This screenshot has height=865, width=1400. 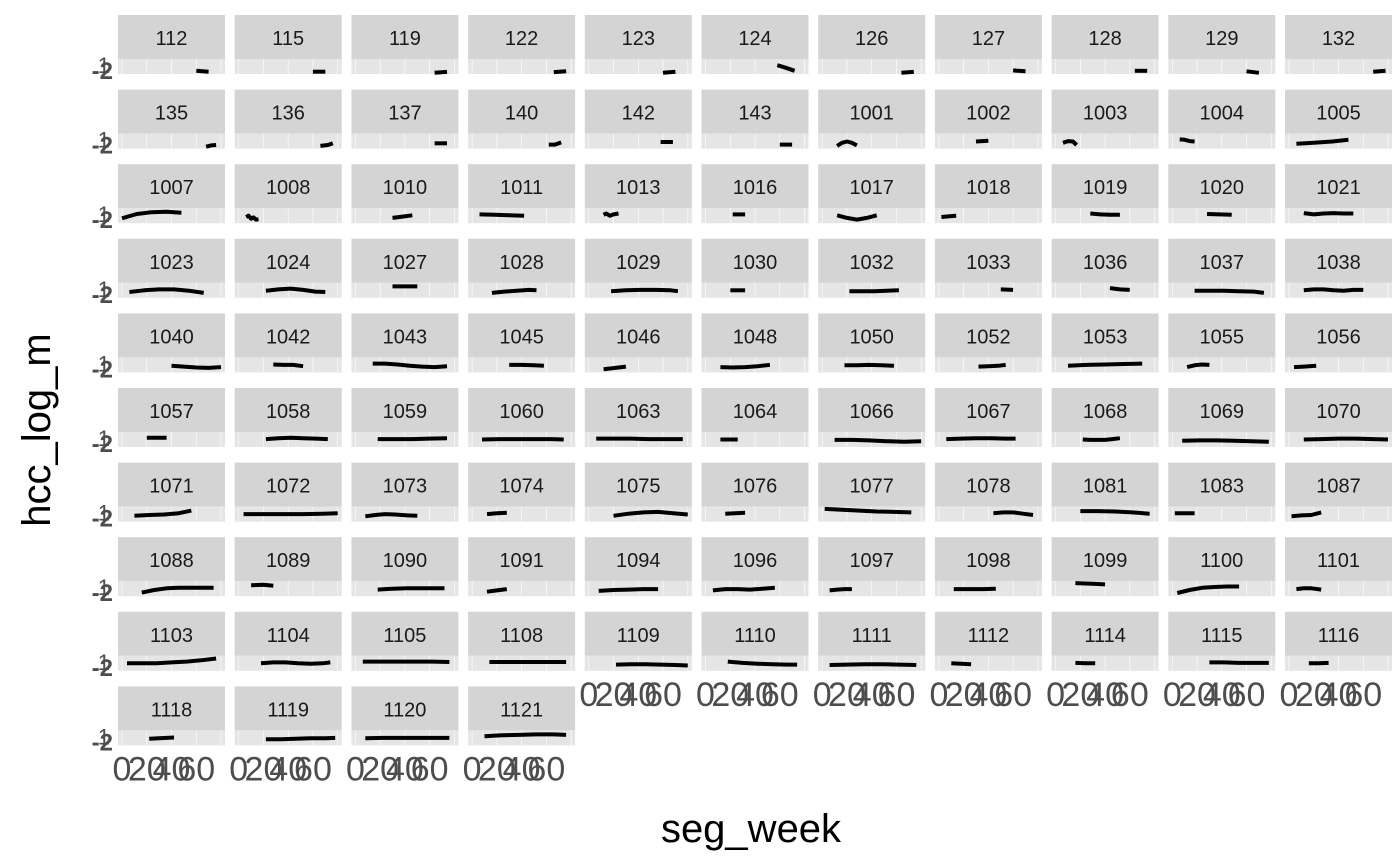 I want to click on facet-label: 122, so click(x=521, y=39).